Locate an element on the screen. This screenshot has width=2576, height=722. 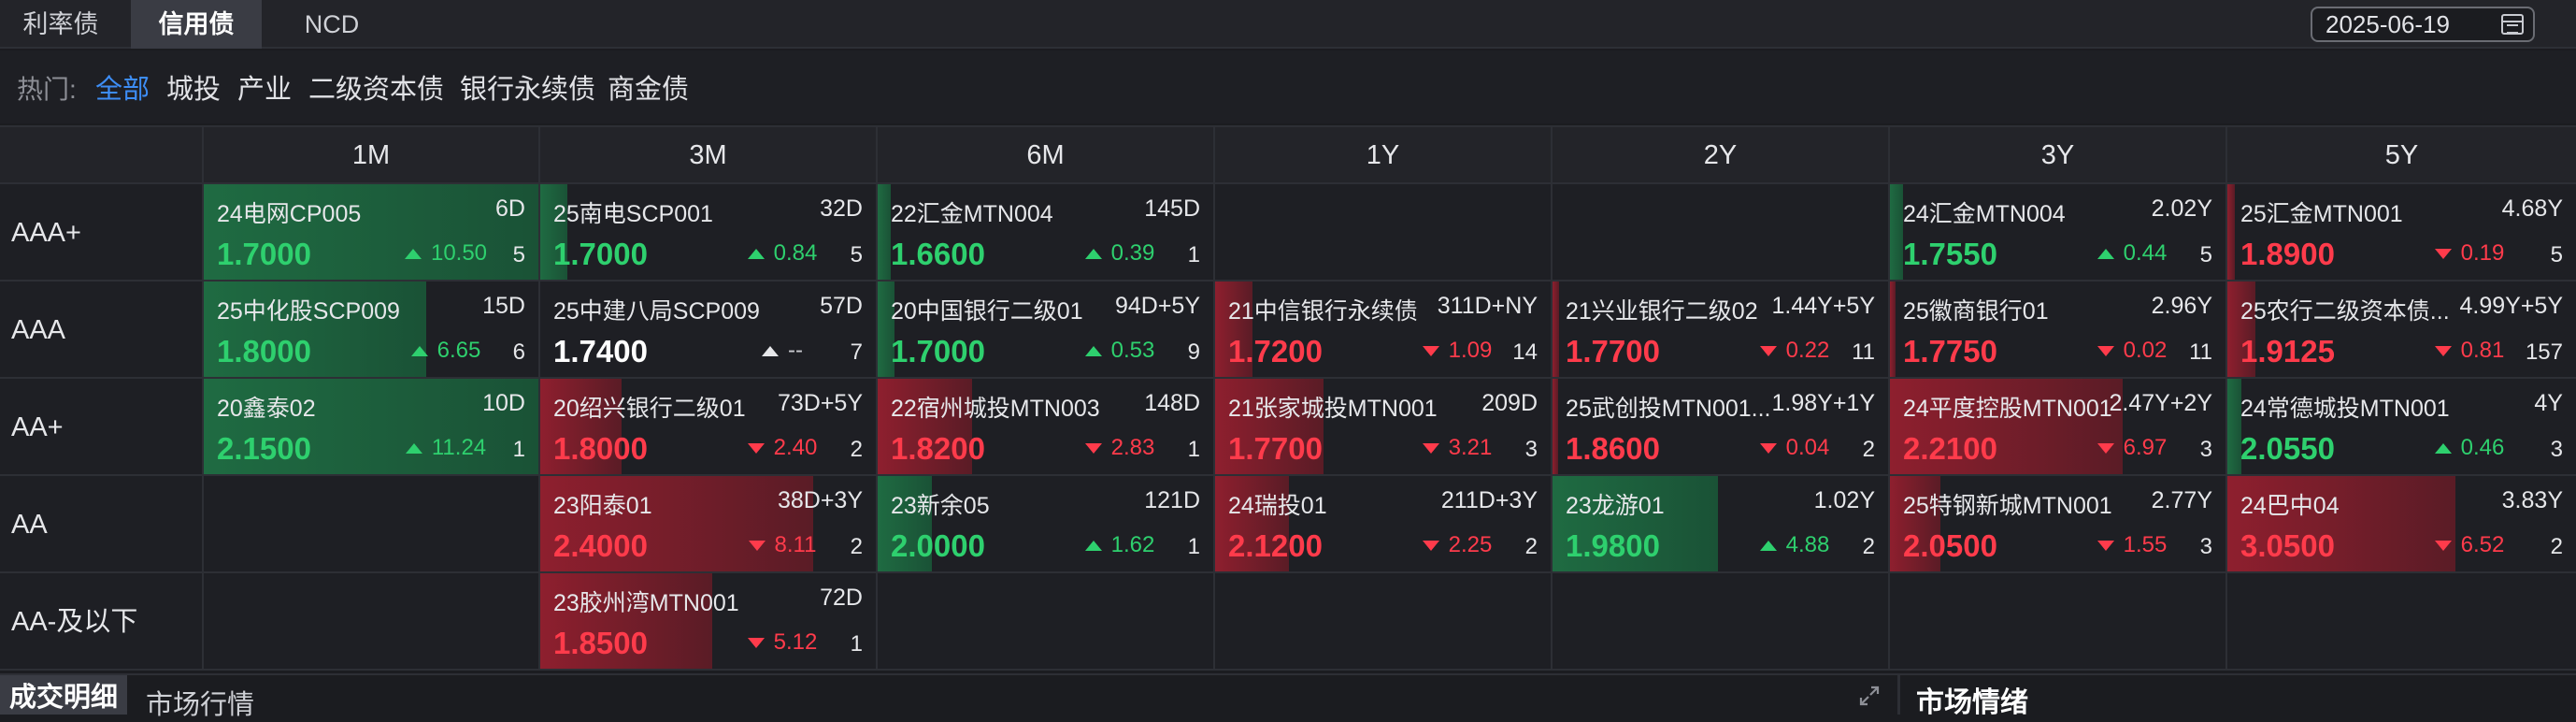
bond-yield: 1.7550 is located at coordinates (1950, 254).